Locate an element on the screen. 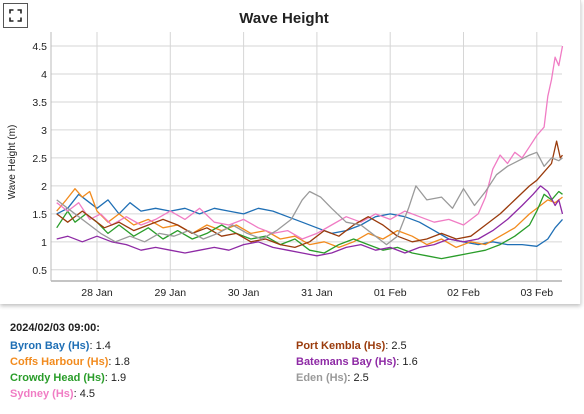  reading-site-label: Coffs Harbour (Hs) is located at coordinates (59, 362).